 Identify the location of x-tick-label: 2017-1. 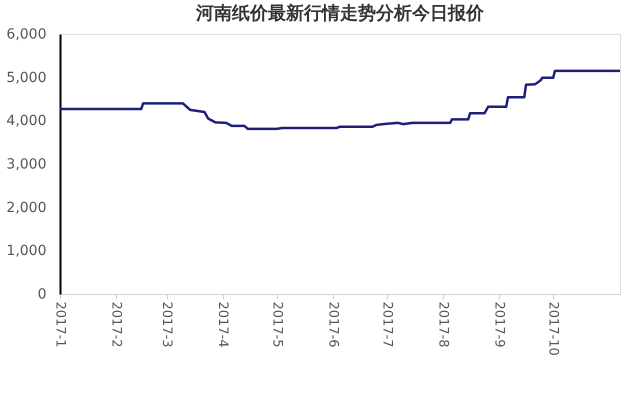
(60, 325).